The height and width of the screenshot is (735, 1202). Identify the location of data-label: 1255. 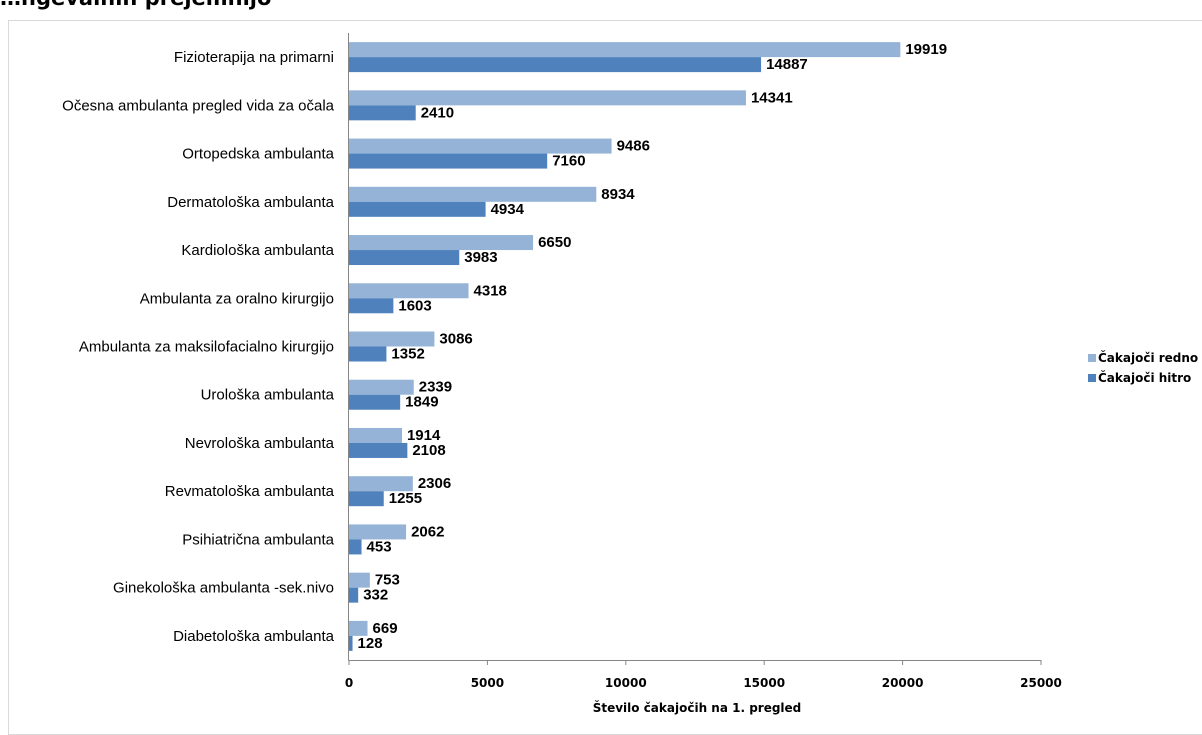
(405, 498).